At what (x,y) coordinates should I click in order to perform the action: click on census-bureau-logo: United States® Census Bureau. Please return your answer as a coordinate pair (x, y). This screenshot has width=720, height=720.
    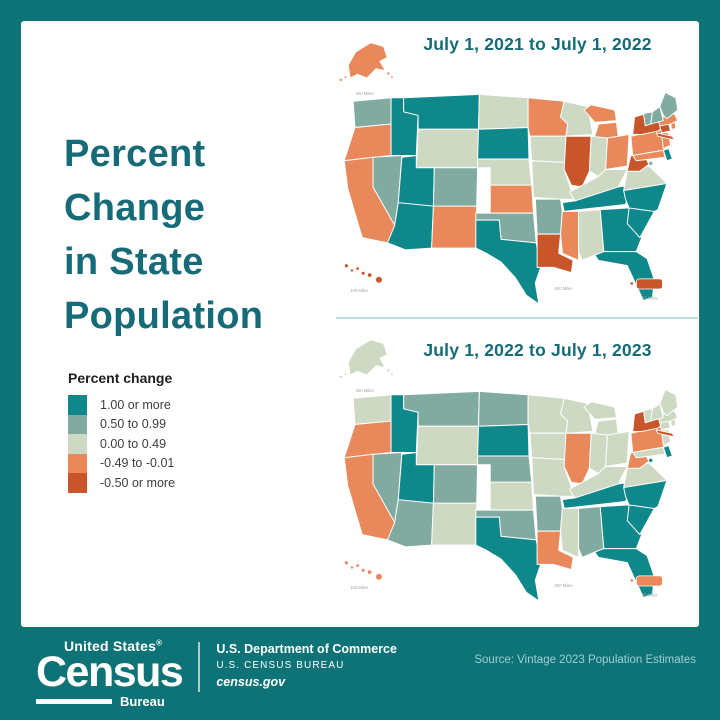
    Looking at the image, I should click on (110, 673).